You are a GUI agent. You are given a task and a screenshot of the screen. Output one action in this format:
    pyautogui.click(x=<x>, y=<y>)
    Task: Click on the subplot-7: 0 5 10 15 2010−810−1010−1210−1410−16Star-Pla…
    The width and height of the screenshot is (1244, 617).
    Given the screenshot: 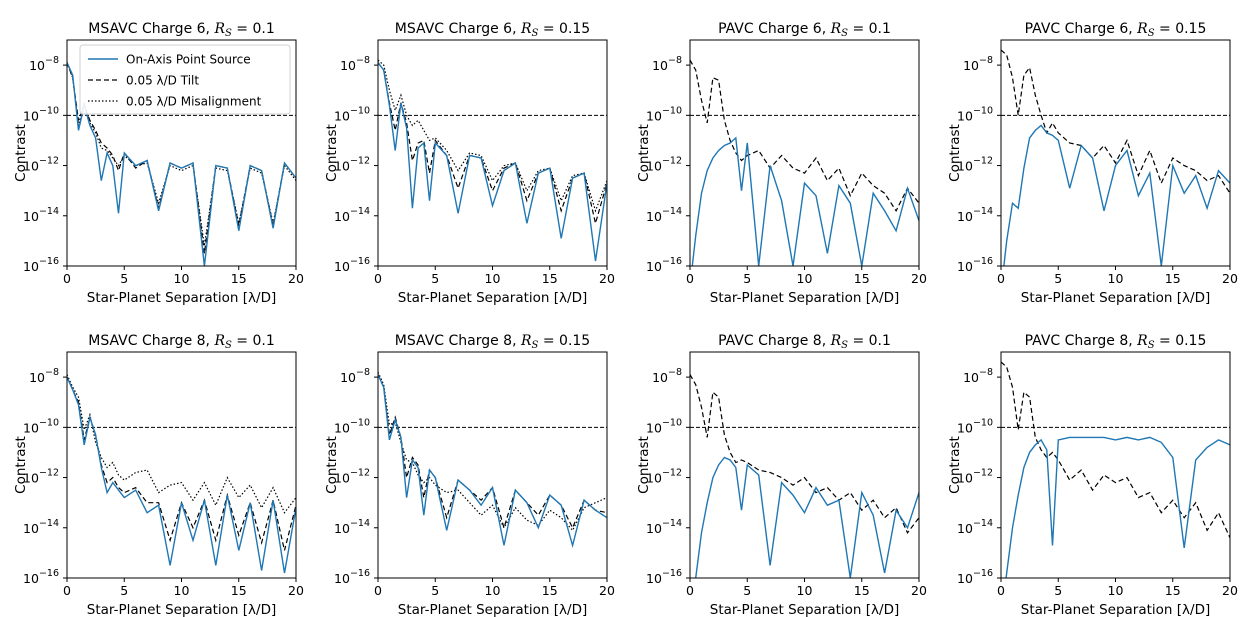 What is the action you would take?
    pyautogui.click(x=781, y=475)
    